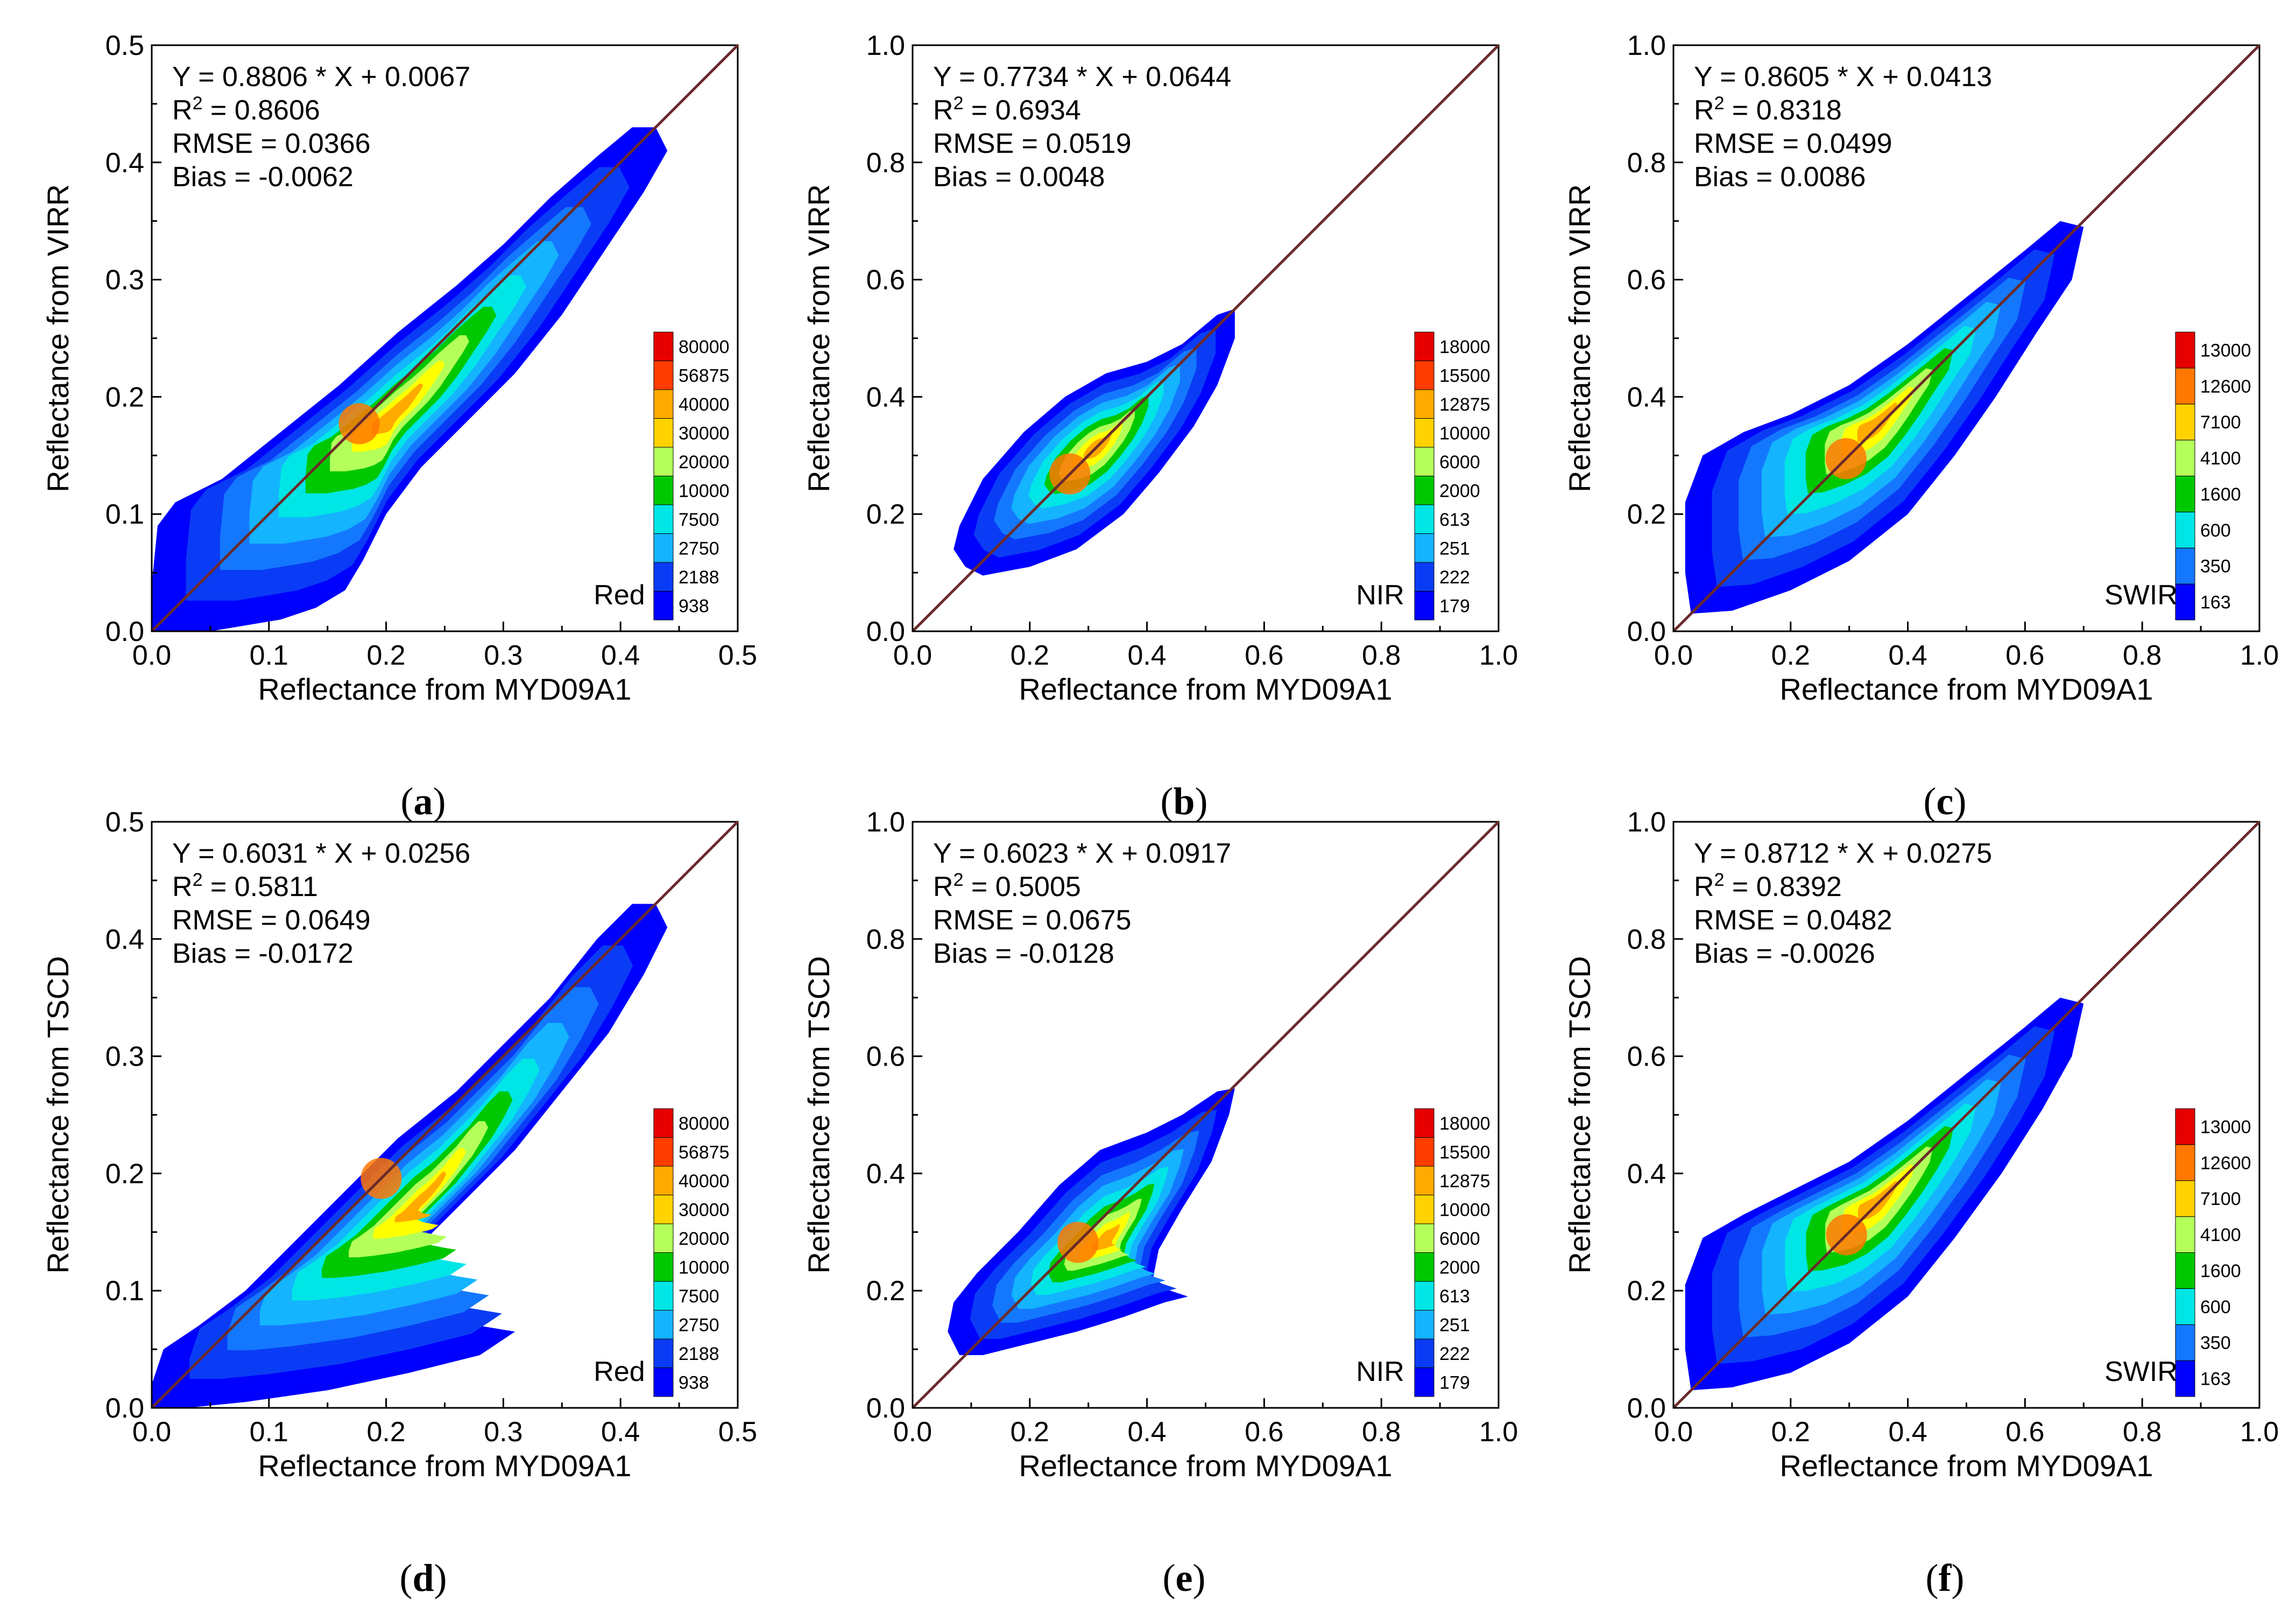  Describe the element at coordinates (1024, 954) in the screenshot. I see `stats-bias-e: Bias = -0.0128` at that location.